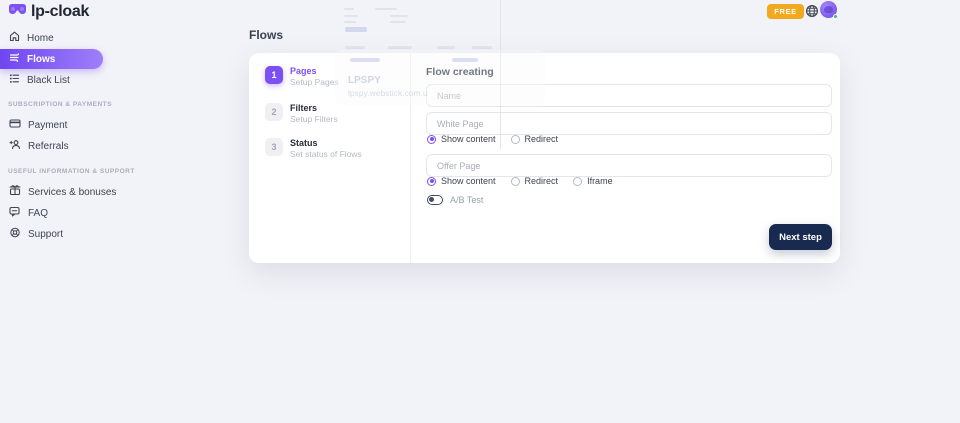 The width and height of the screenshot is (960, 423). What do you see at coordinates (48, 125) in the screenshot?
I see `sidebar-item-label: Payment` at bounding box center [48, 125].